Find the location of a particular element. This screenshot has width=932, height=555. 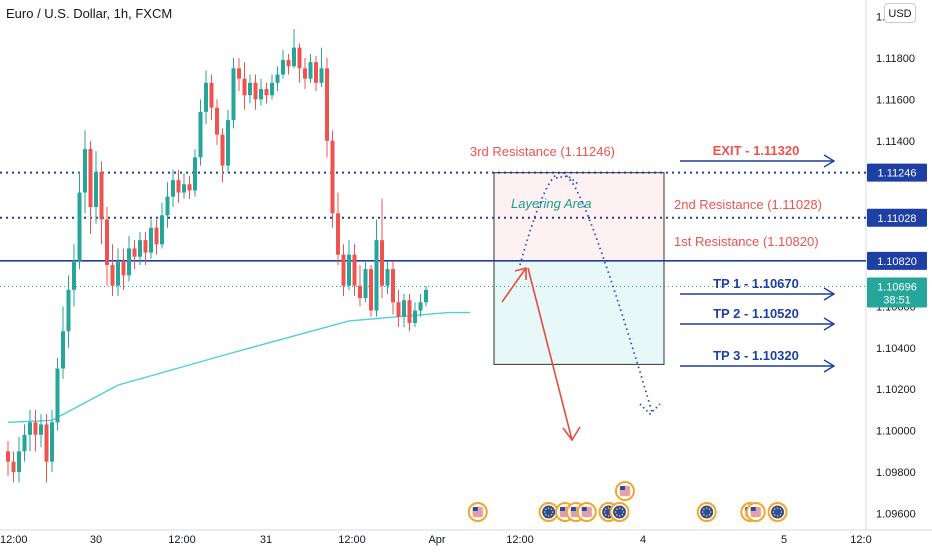

y-tick-label: 1.10000 is located at coordinates (896, 432).